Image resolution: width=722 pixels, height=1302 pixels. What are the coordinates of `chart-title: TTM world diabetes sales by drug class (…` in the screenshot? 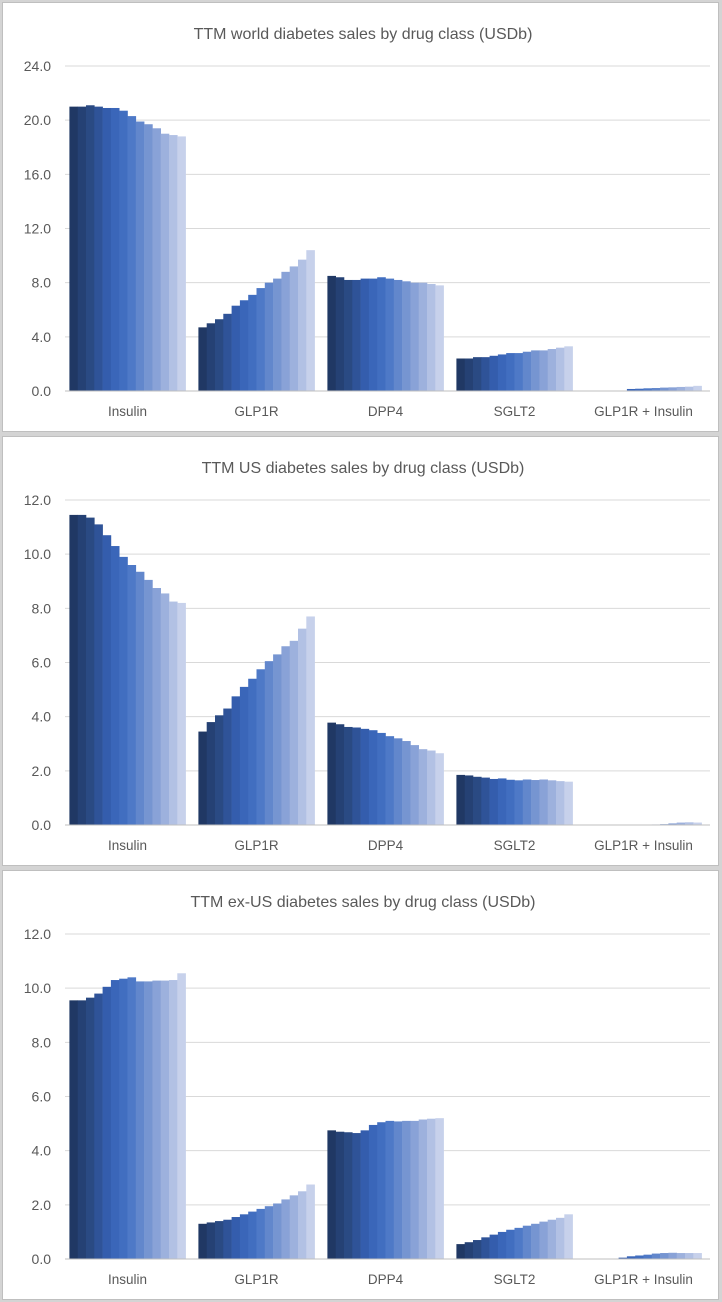 It's located at (363, 34).